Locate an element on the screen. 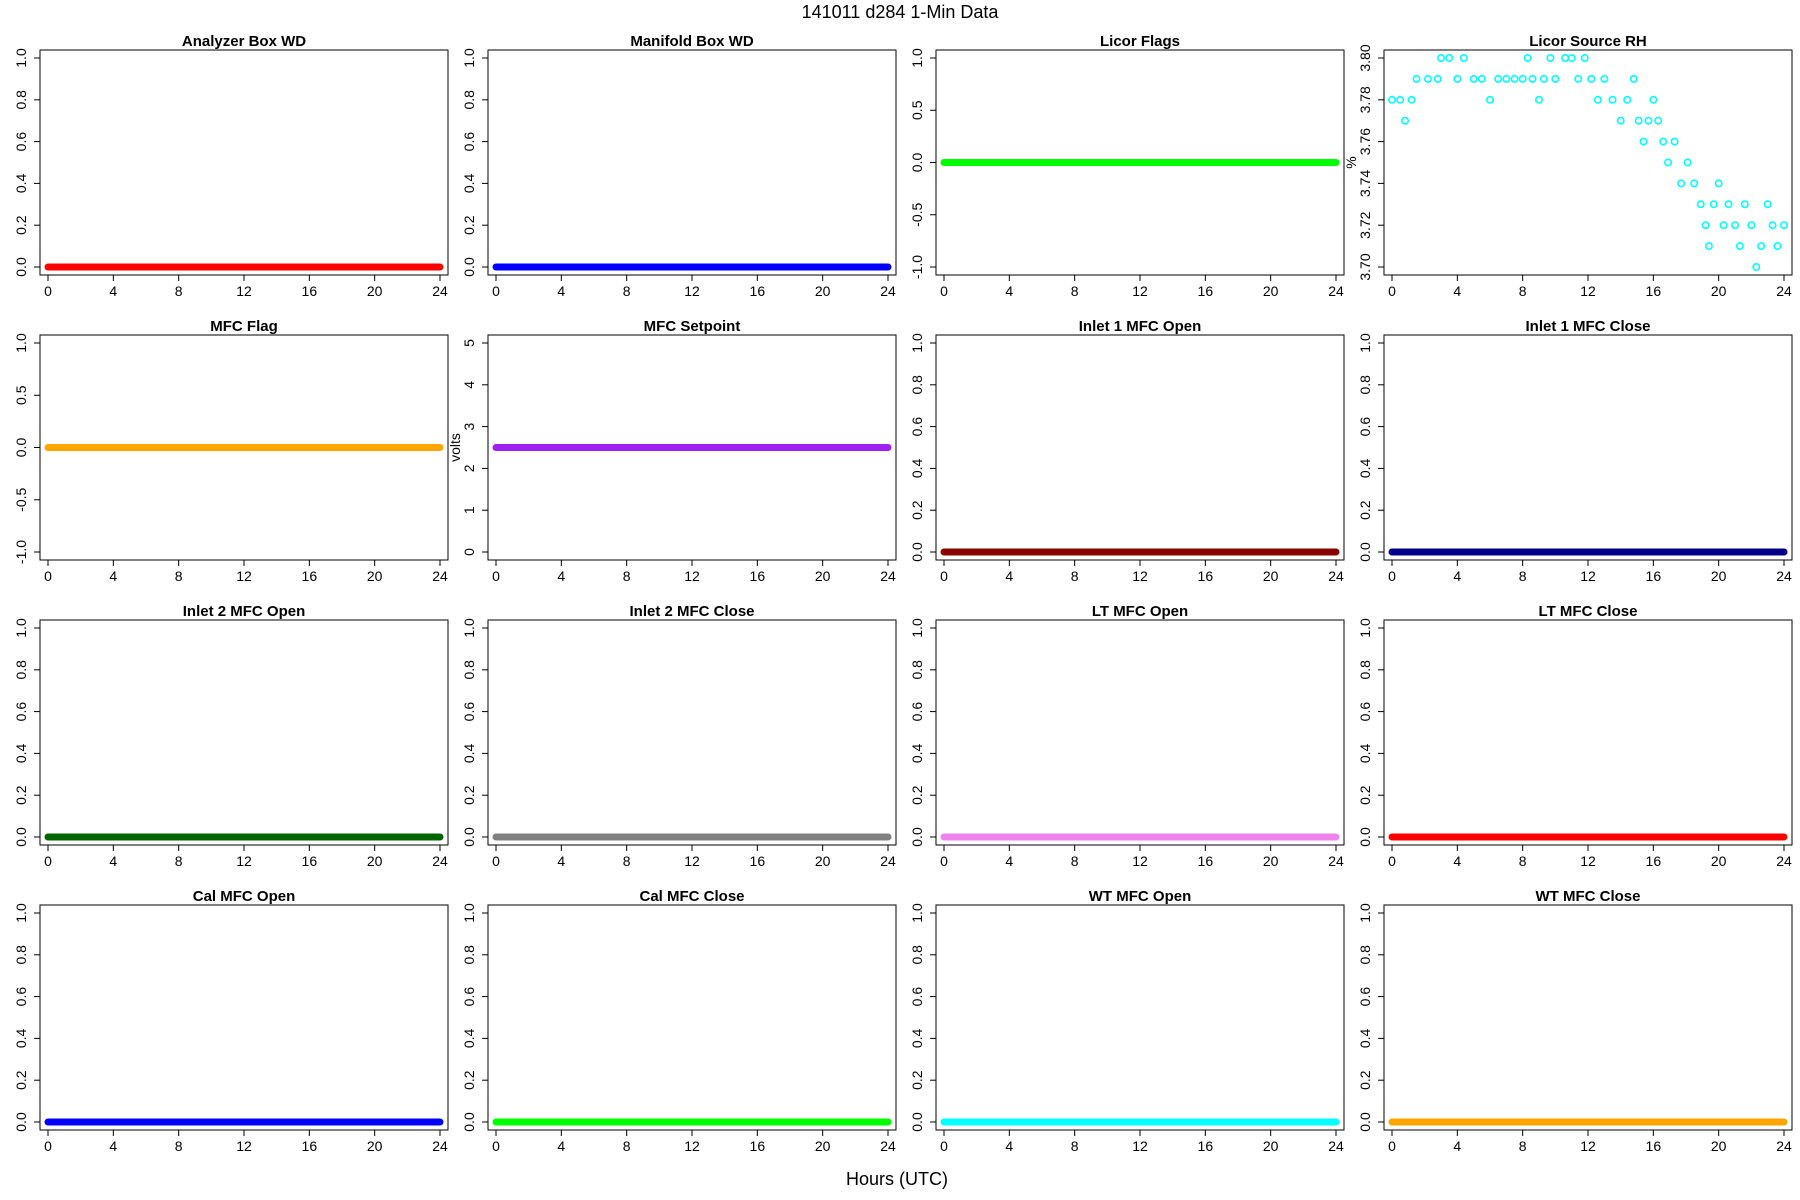  y-tick-label: 0.5 is located at coordinates (21, 395).